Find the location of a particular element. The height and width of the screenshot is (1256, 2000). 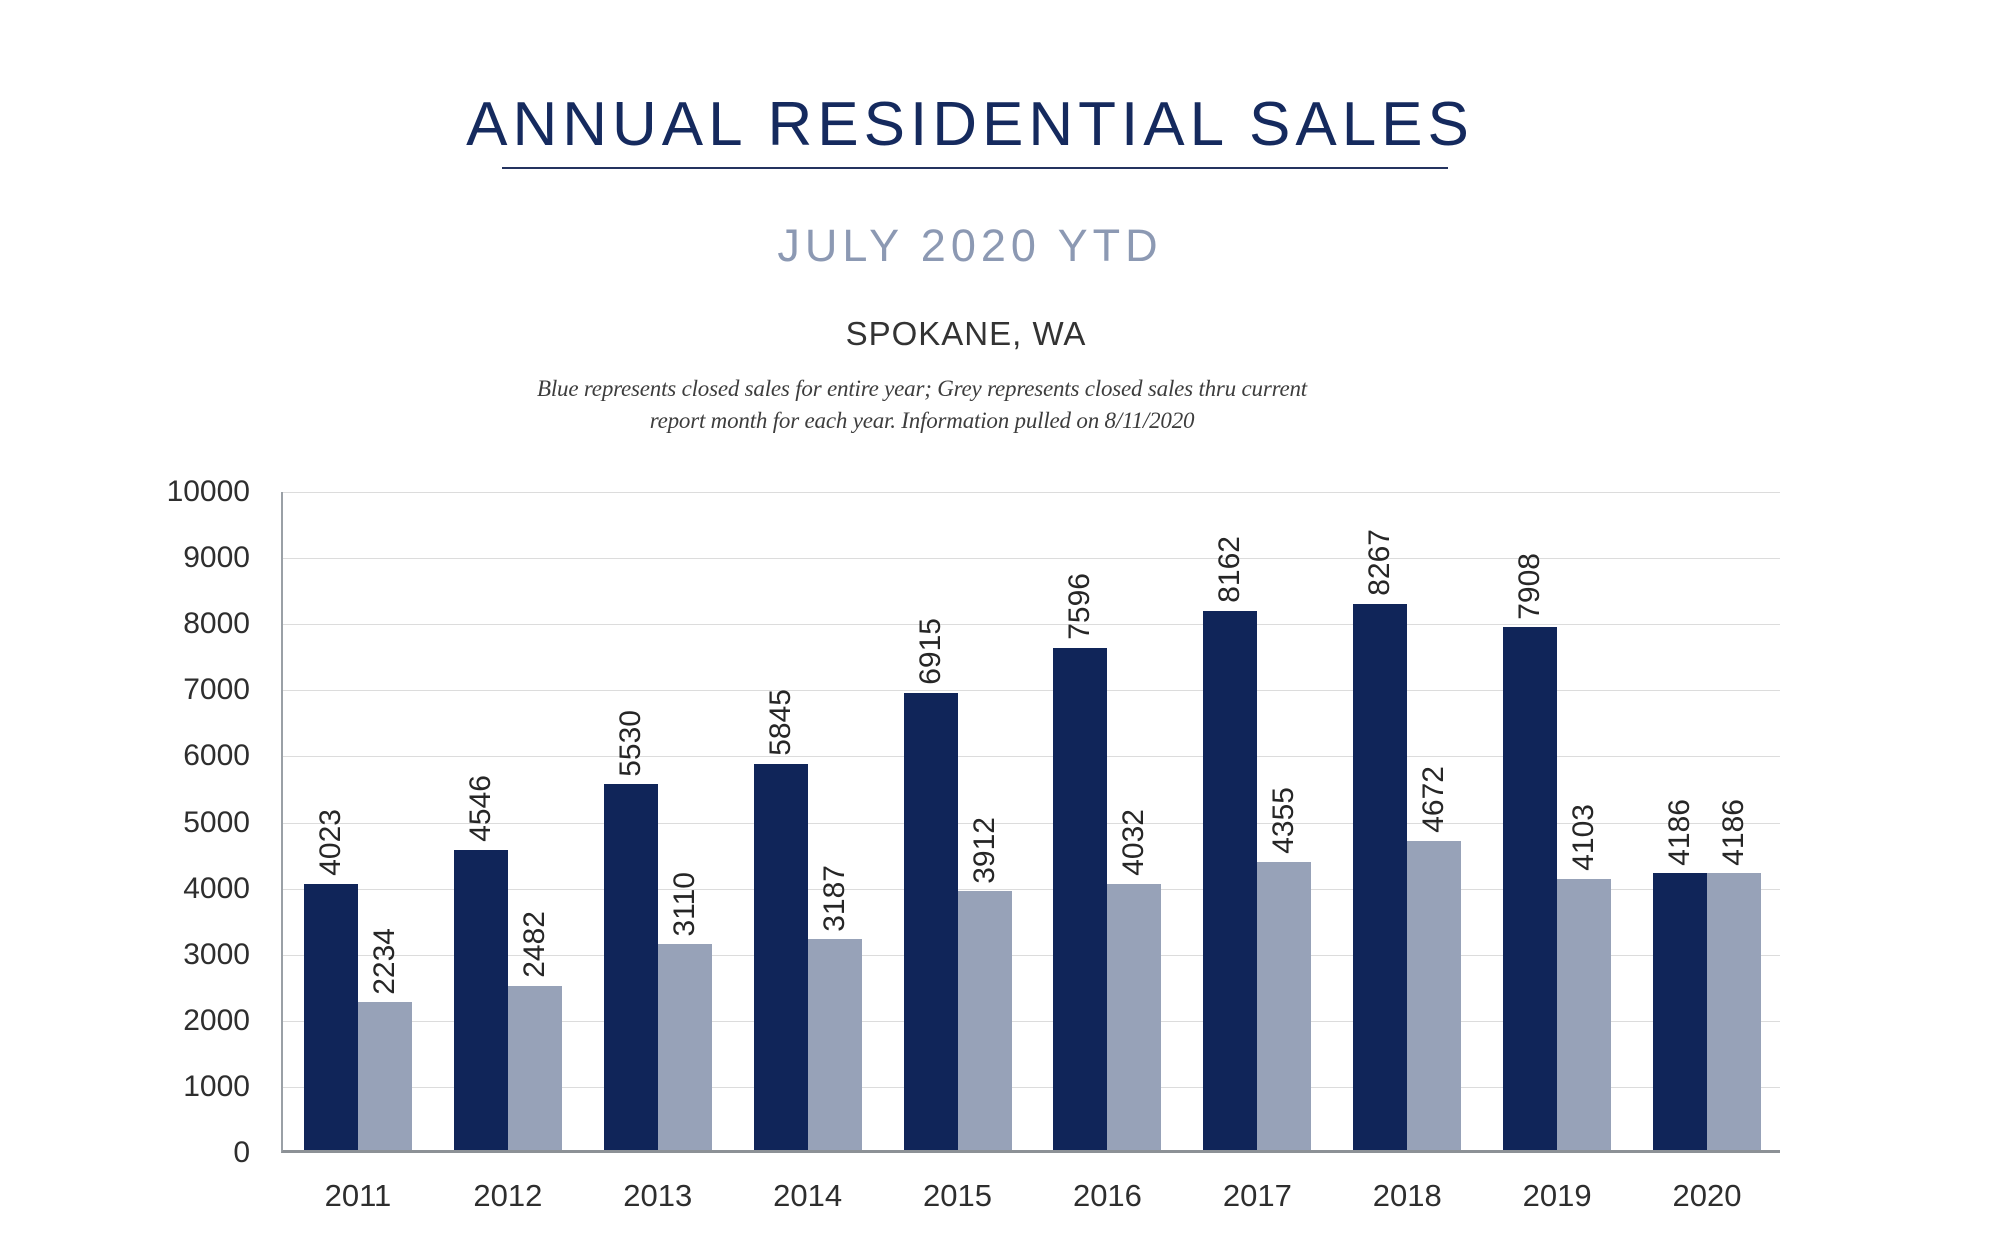

bar-value-label-grey-2019: 4103 is located at coordinates (1584, 837).